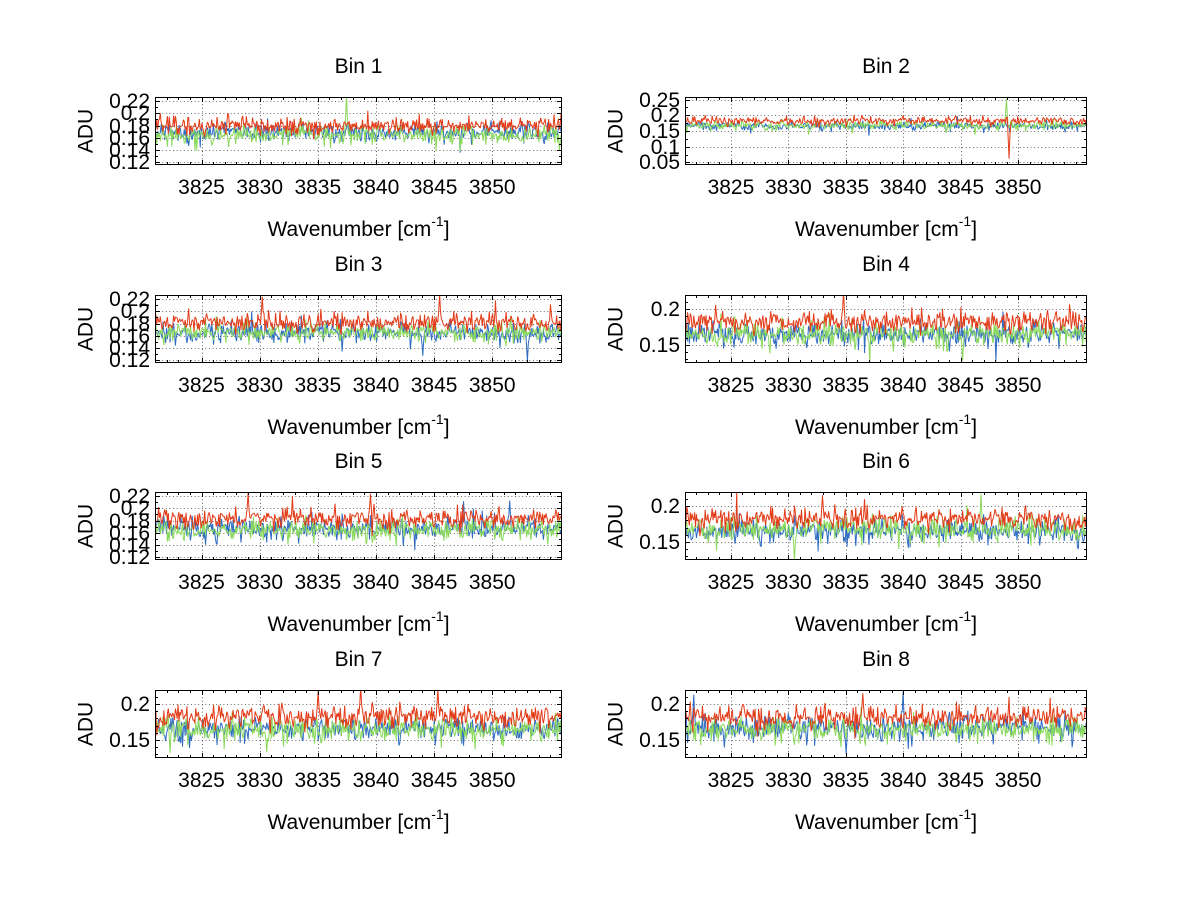 The width and height of the screenshot is (1200, 901). What do you see at coordinates (886, 461) in the screenshot?
I see `subplot-title: Bin 6` at bounding box center [886, 461].